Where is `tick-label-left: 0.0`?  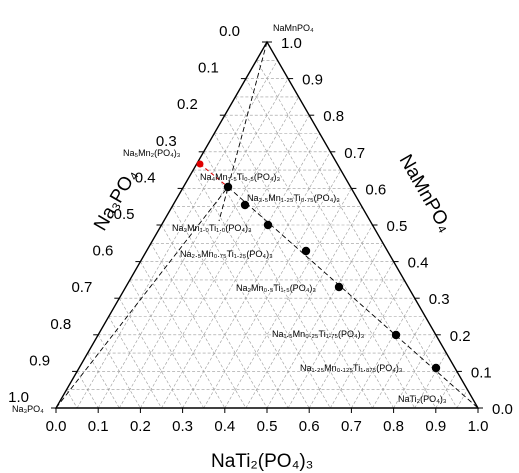
tick-label-left: 0.0 is located at coordinates (229, 31).